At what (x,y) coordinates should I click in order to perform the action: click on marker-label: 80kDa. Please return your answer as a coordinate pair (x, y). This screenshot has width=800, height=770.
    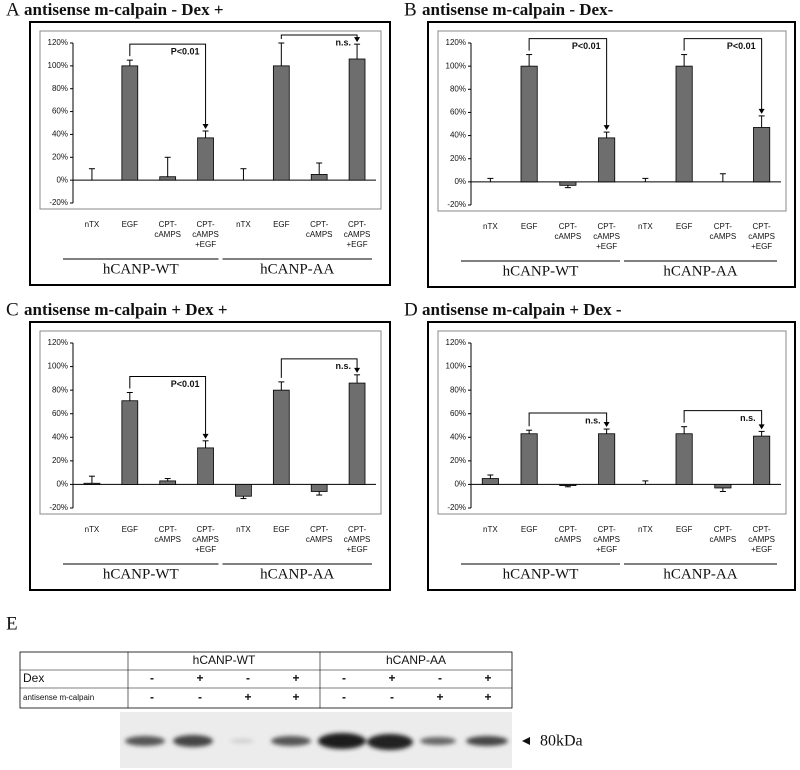
    Looking at the image, I should click on (561, 741).